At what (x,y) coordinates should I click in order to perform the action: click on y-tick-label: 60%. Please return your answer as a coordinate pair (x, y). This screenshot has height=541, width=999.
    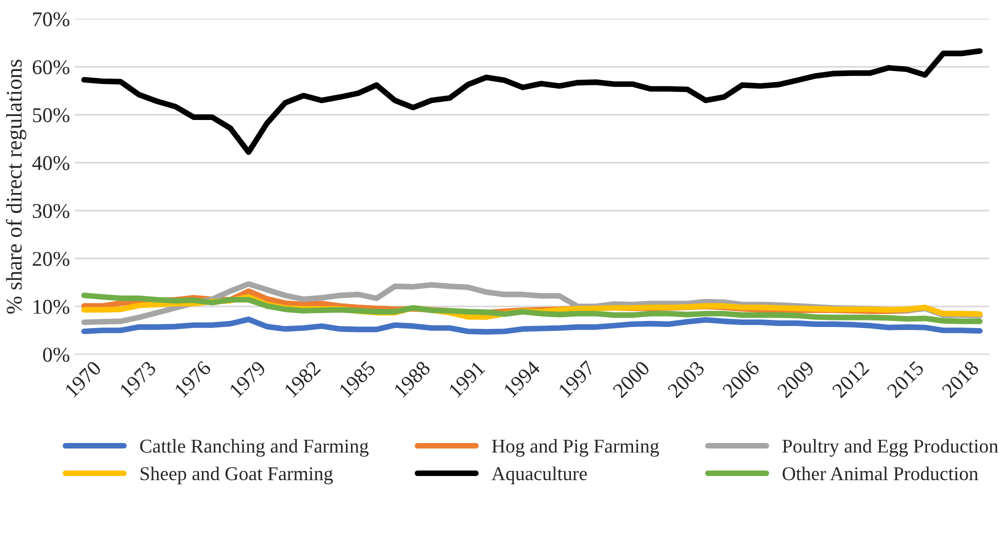
    Looking at the image, I should click on (51, 67).